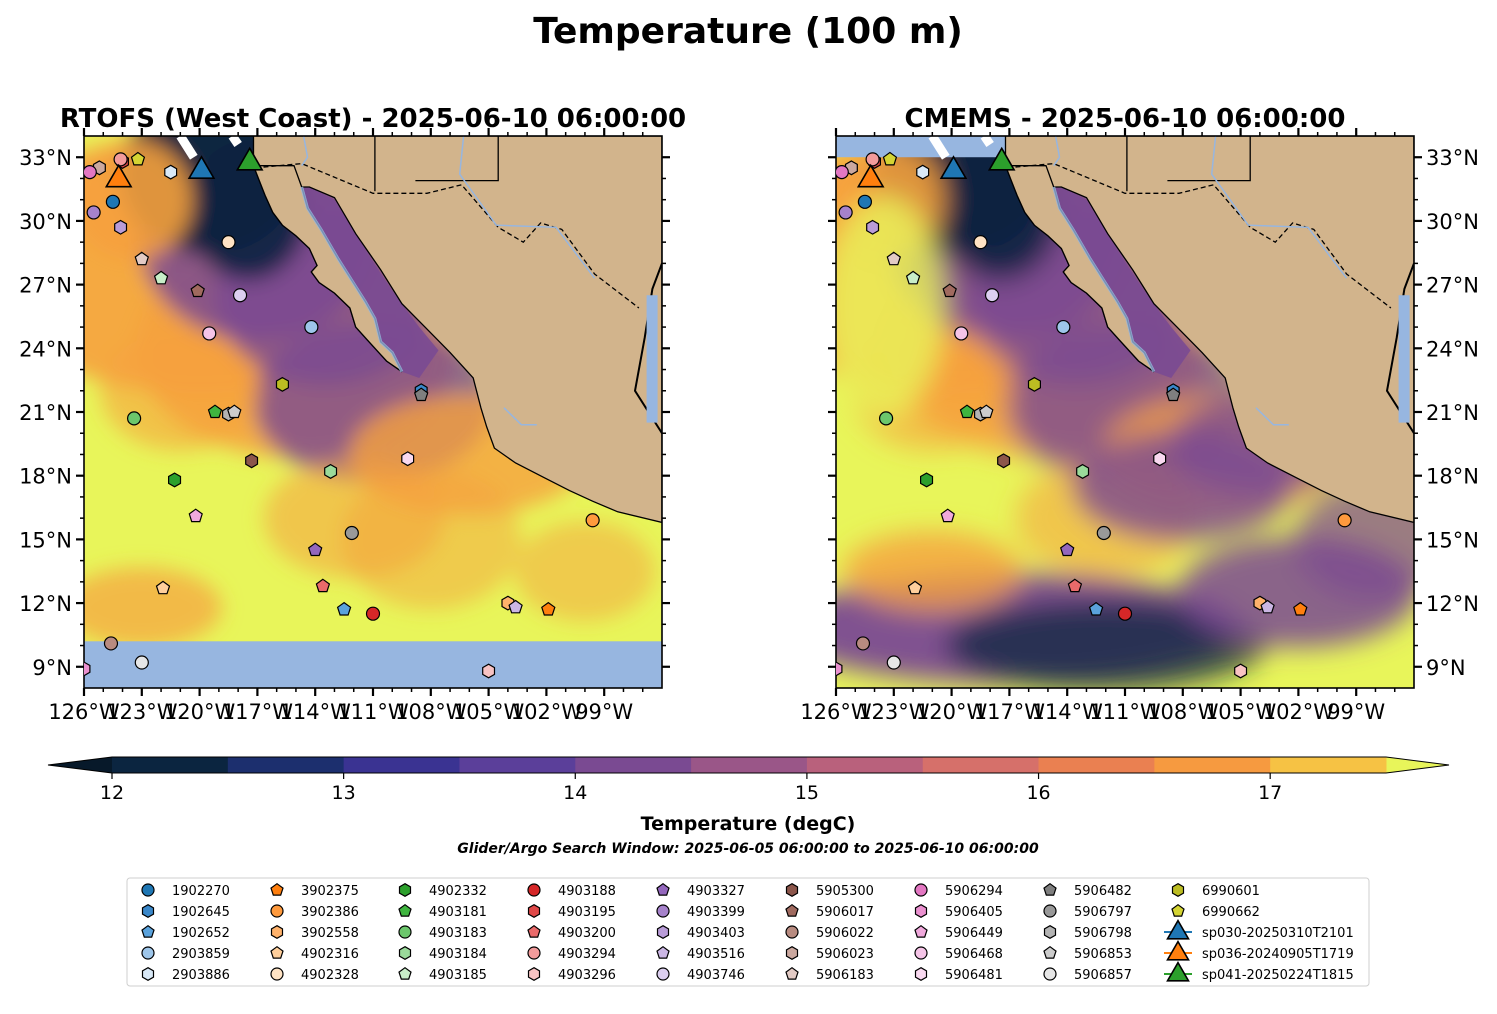 The image size is (1497, 1014). Describe the element at coordinates (1103, 954) in the screenshot. I see `legend-entry-label: 5906853` at that location.